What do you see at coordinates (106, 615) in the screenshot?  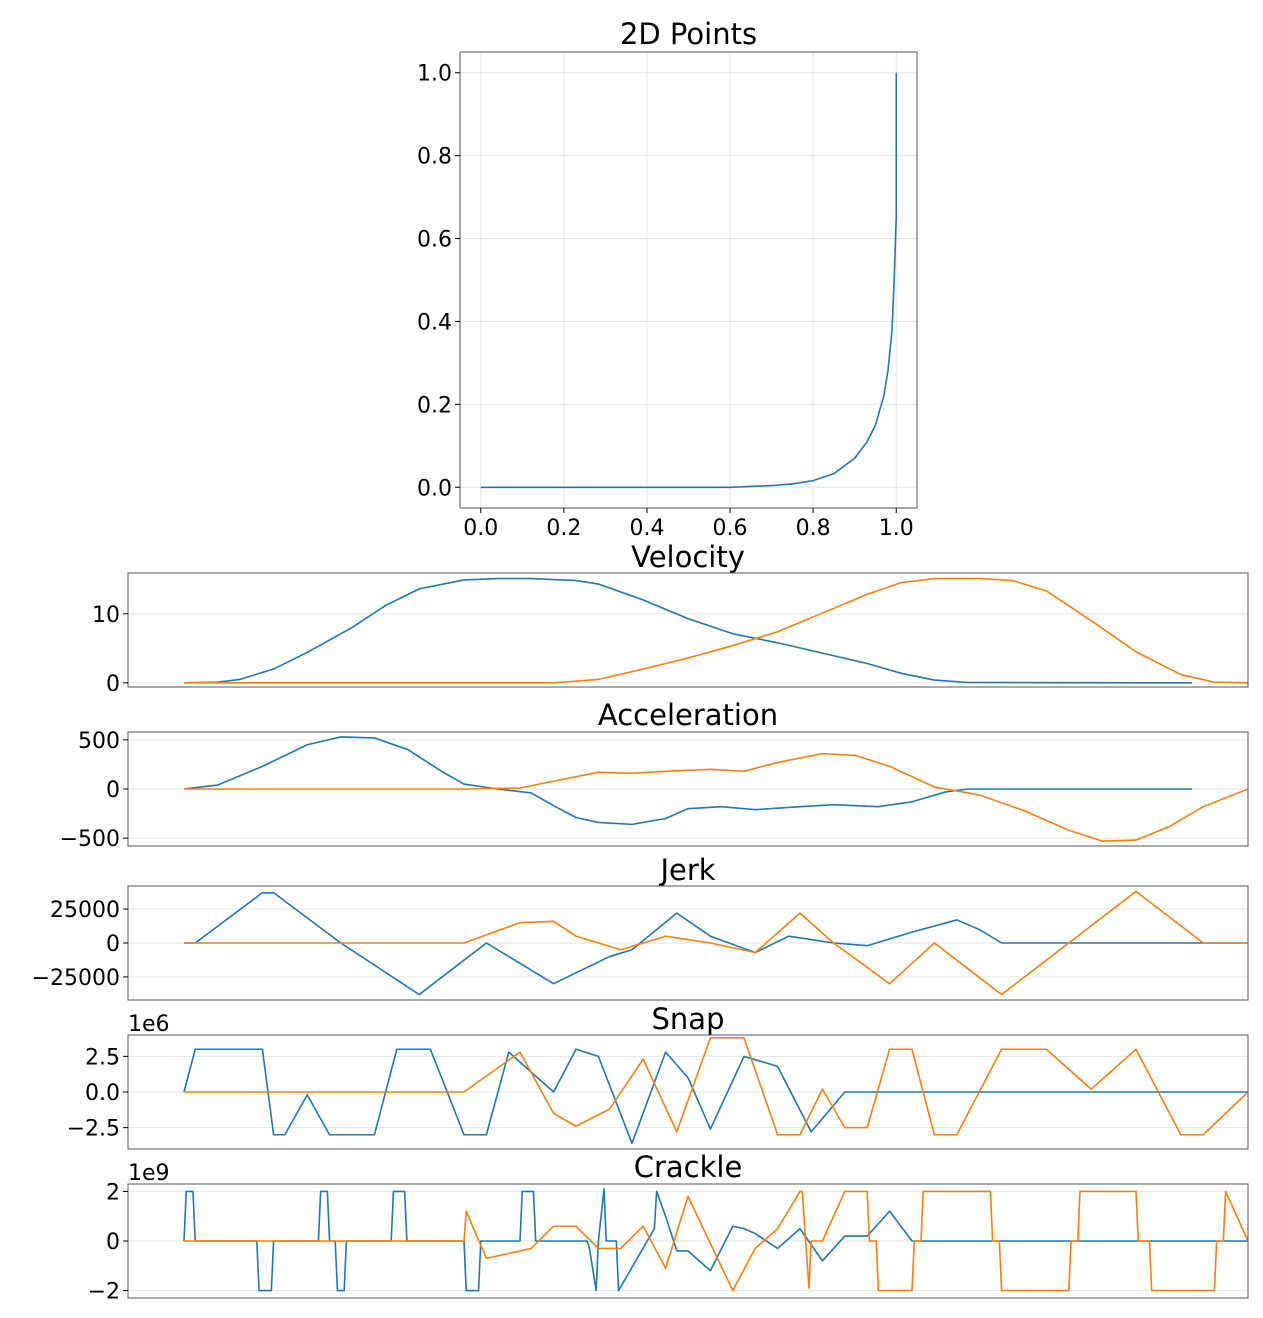 I see `velocity-ytick-label: 10` at bounding box center [106, 615].